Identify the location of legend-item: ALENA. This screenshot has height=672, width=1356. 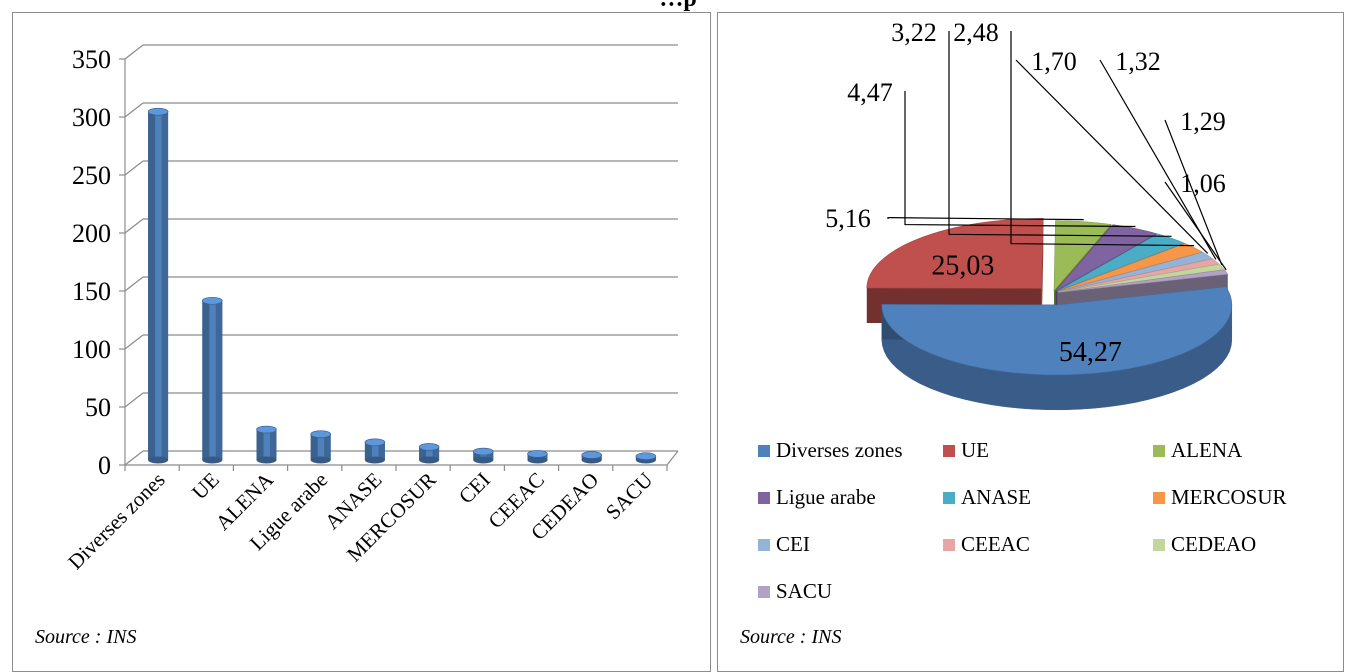
(1197, 450).